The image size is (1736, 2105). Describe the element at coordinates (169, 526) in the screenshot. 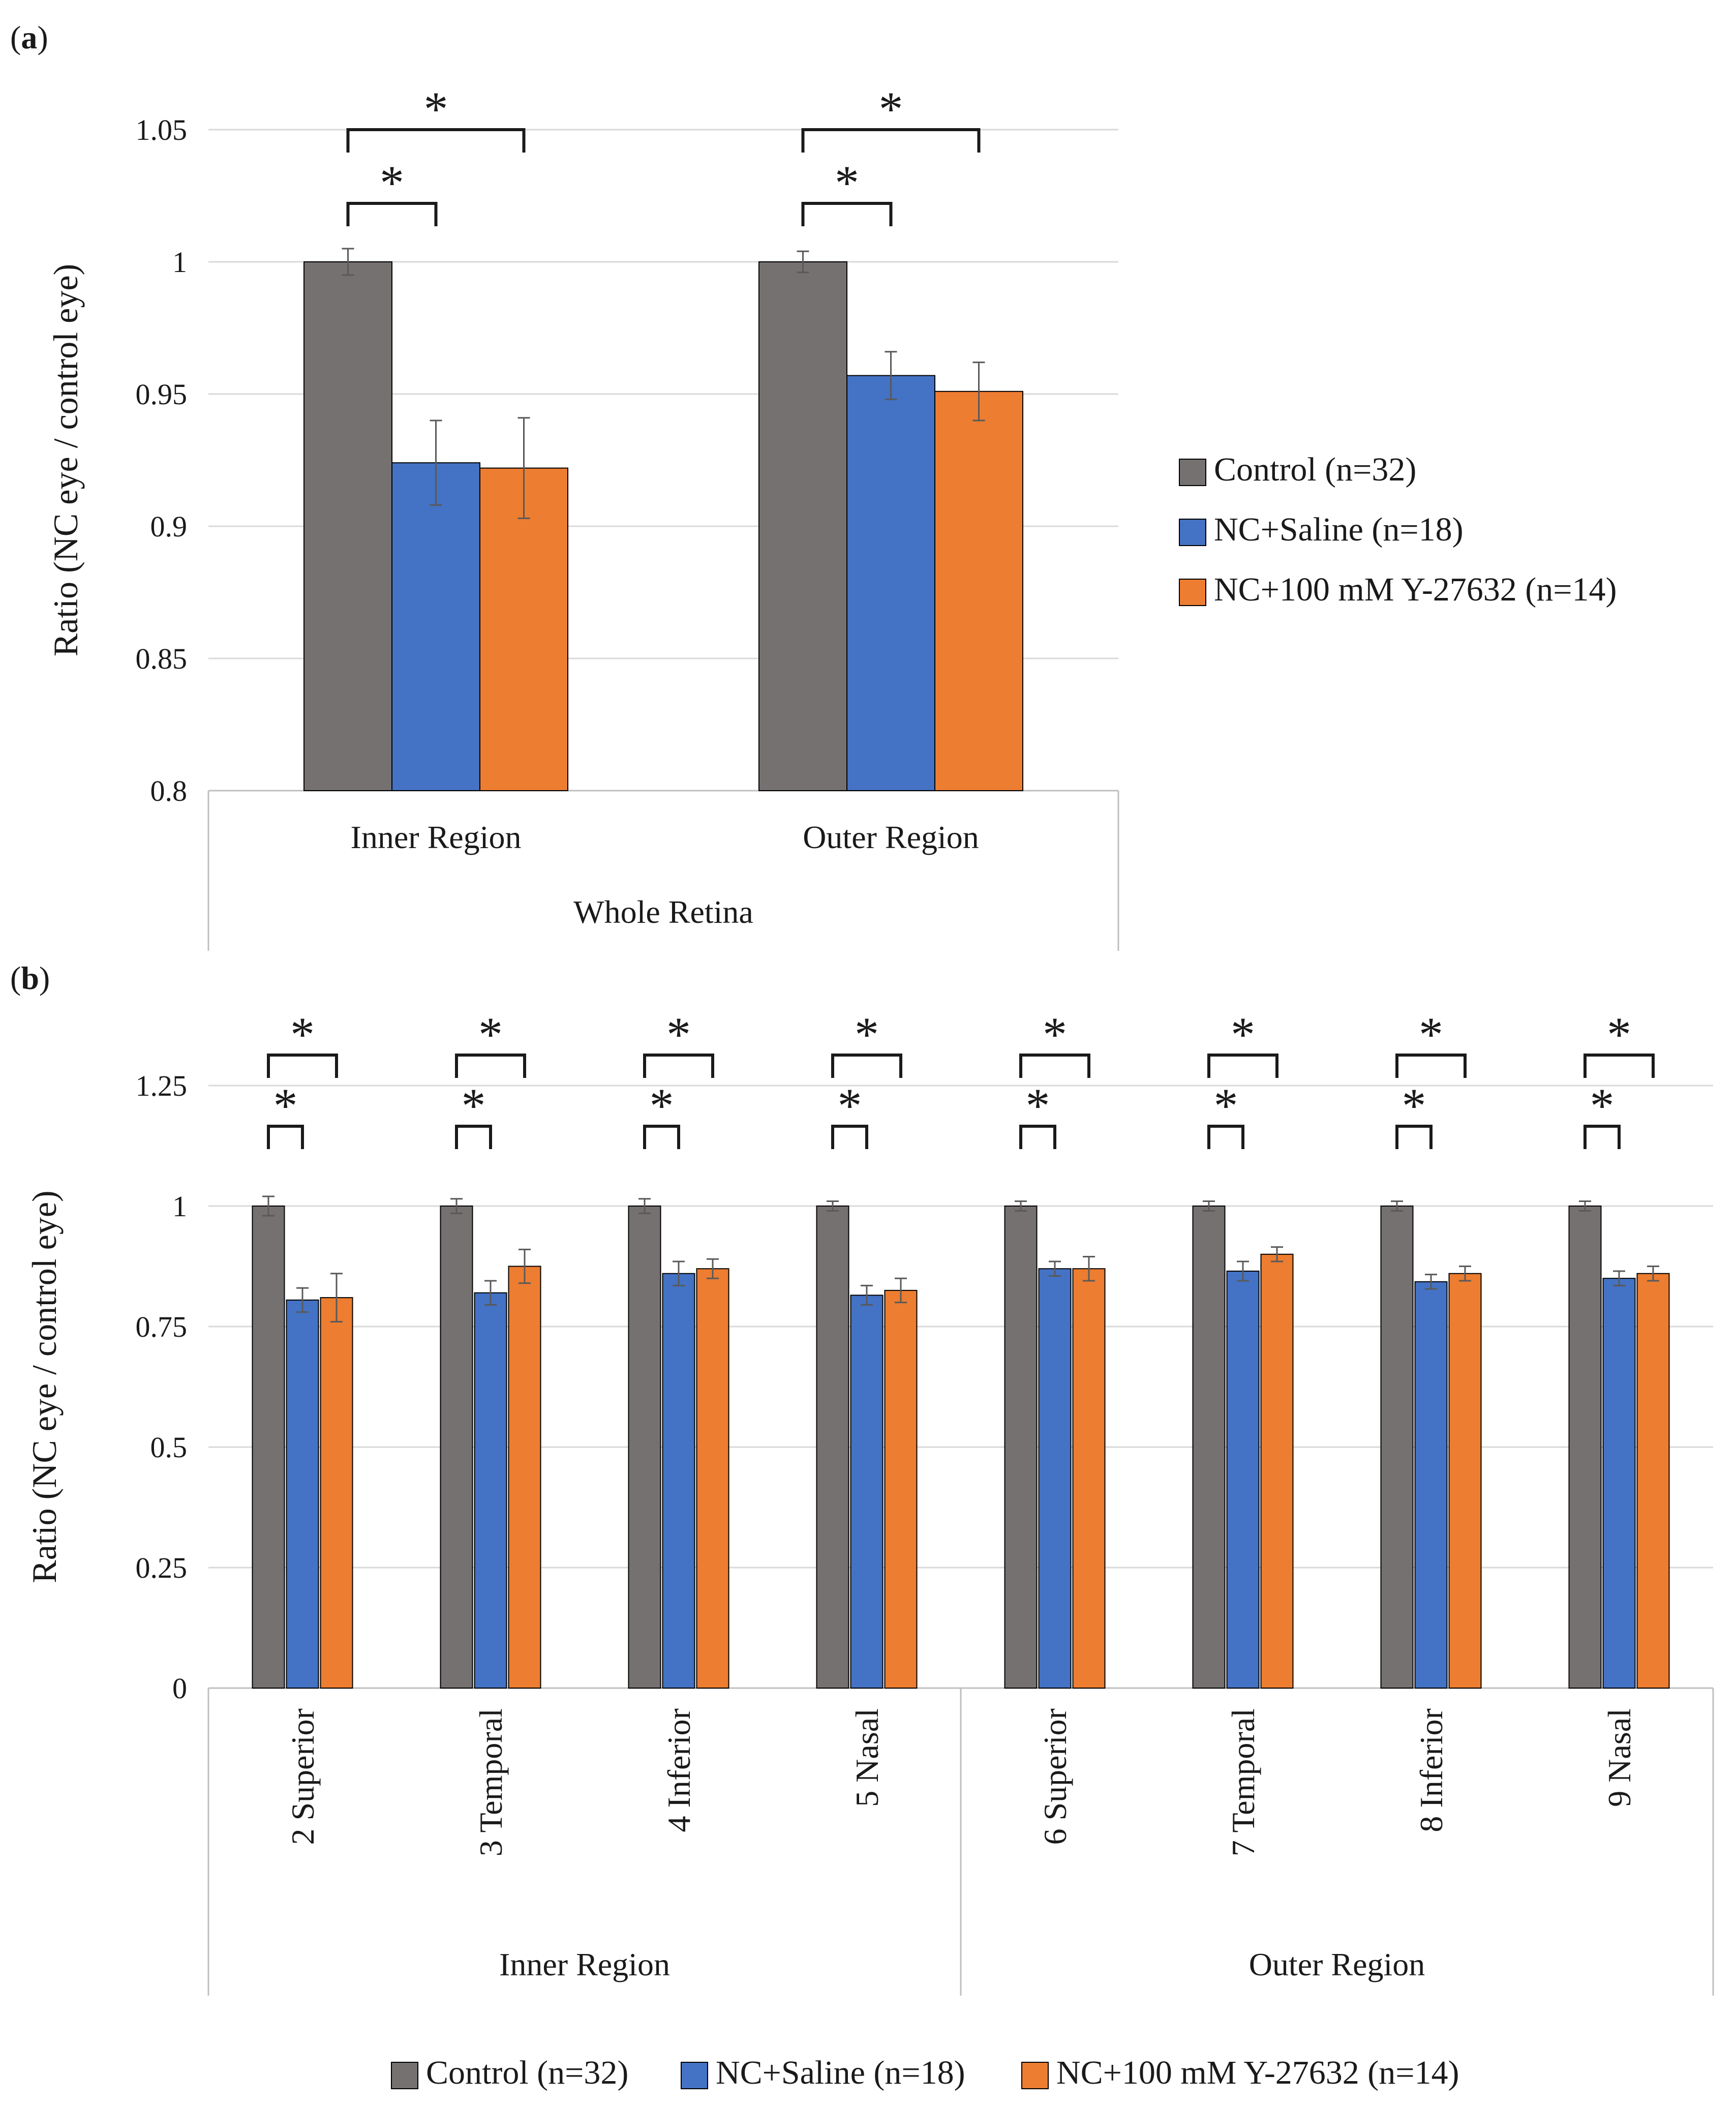

I see `y-tick-label: 0.9` at that location.